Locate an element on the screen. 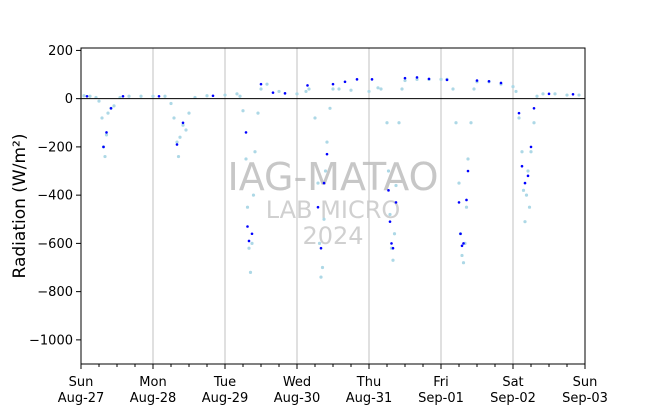  x-tick-day: Sat is located at coordinates (512, 382).